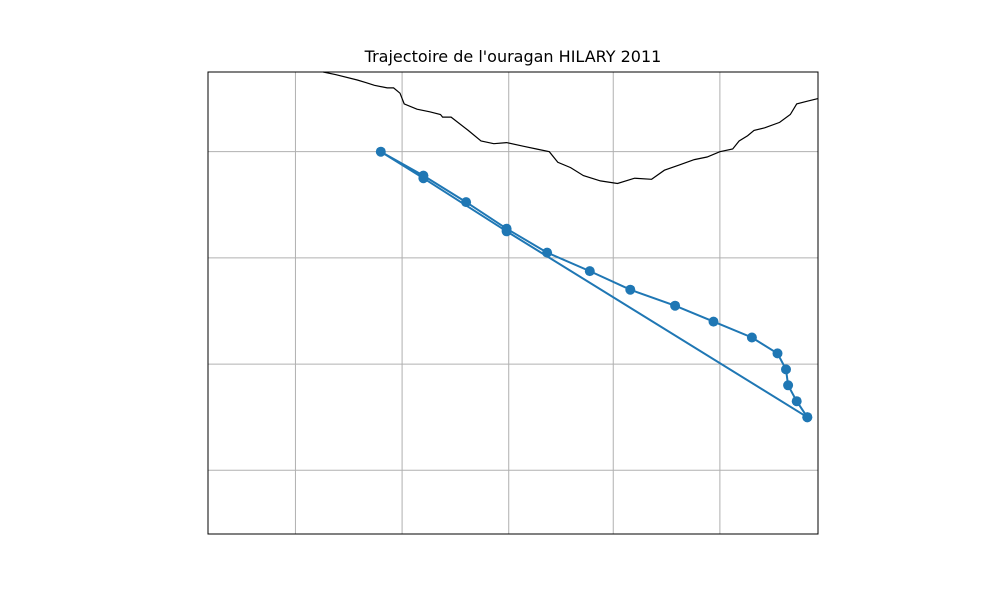 The height and width of the screenshot is (600, 1000). I want to click on coastline-path, so click(571, 128).